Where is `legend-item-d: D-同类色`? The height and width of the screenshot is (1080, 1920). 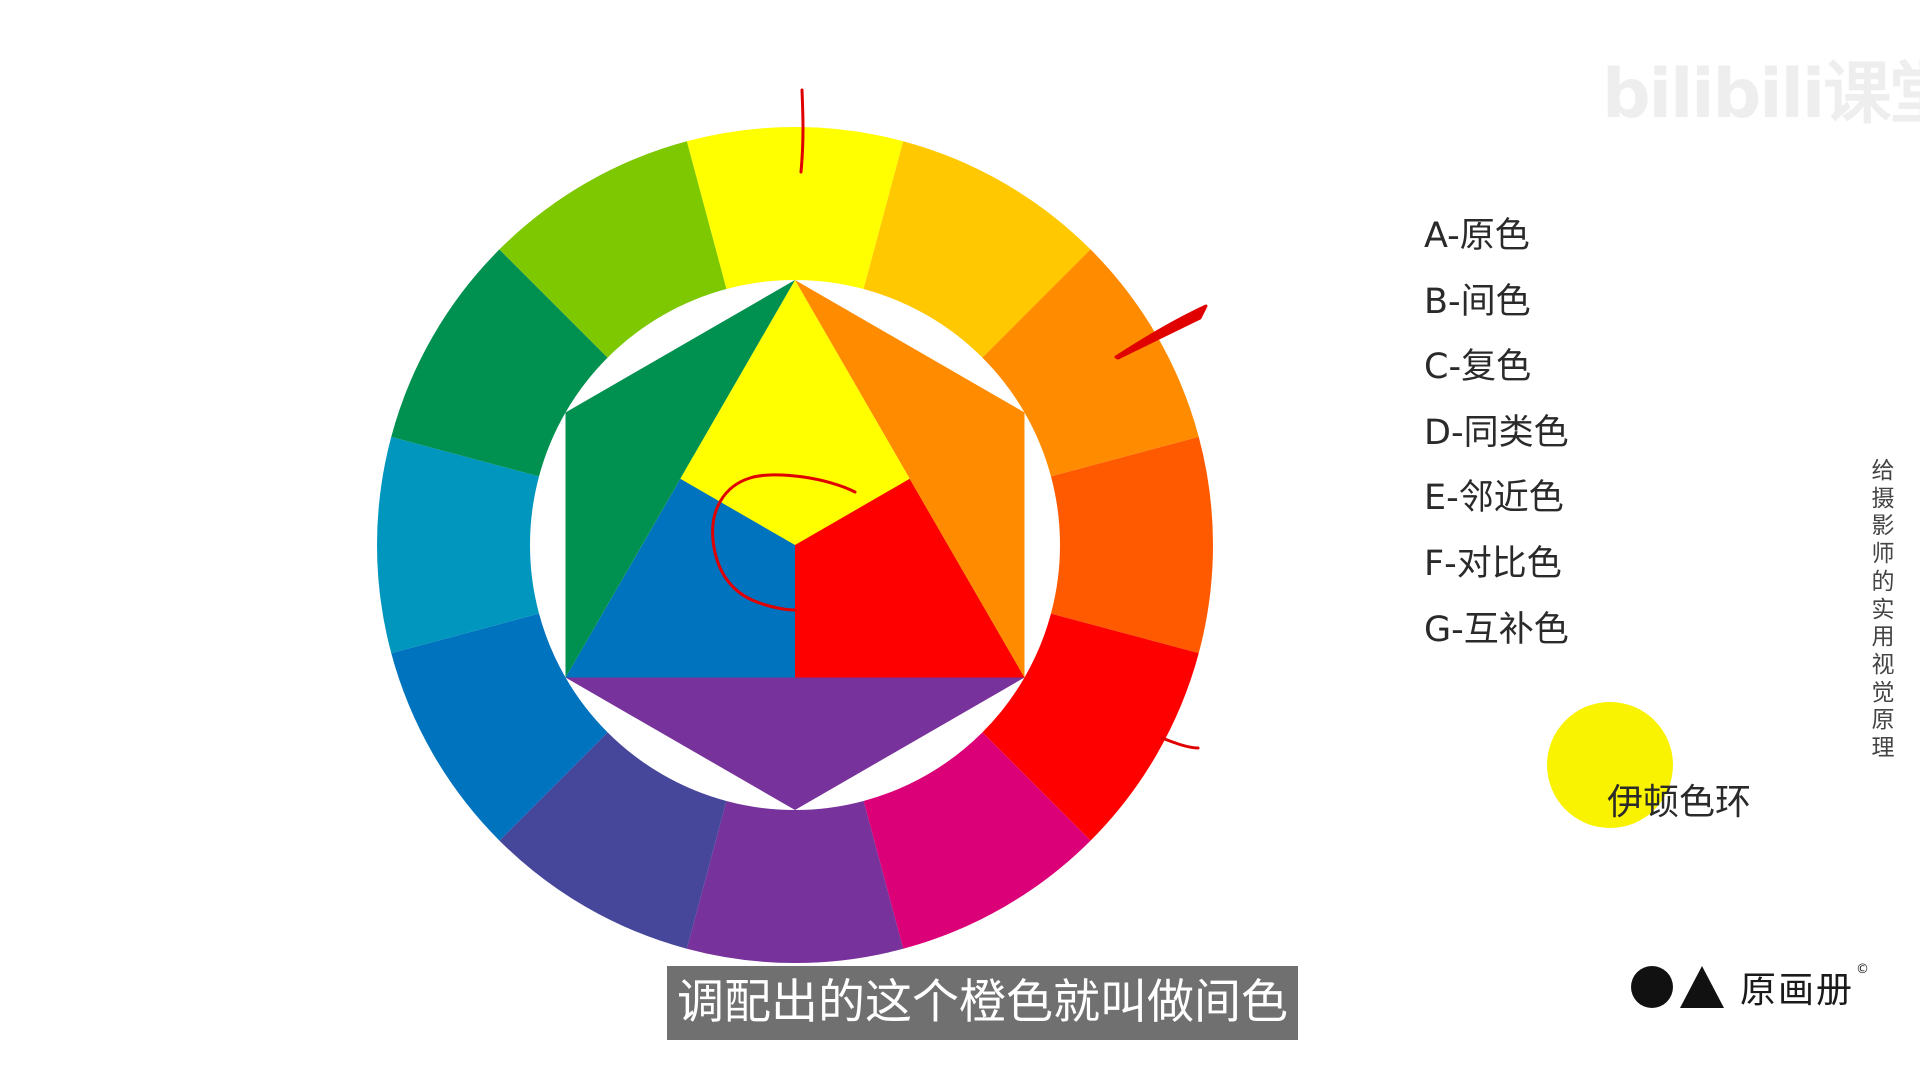
legend-item-d: D-同类色 is located at coordinates (1496, 432).